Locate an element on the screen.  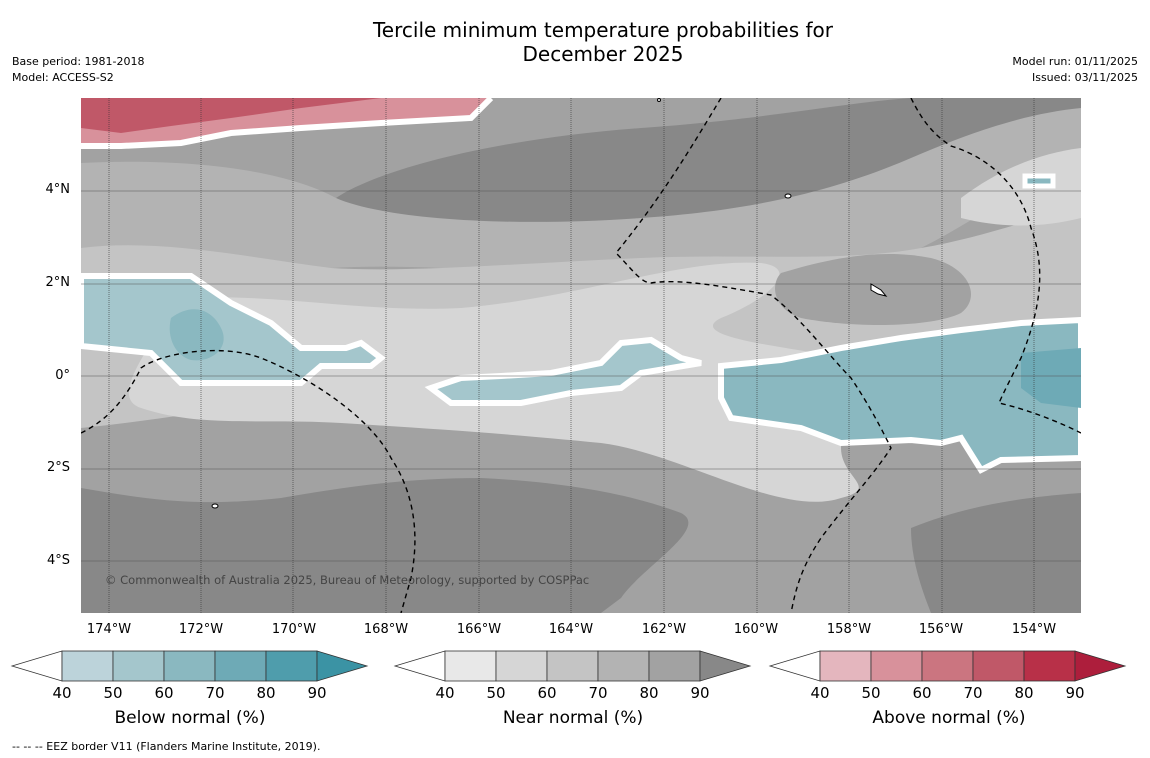
lon-label-168w: 168°W is located at coordinates (386, 629).